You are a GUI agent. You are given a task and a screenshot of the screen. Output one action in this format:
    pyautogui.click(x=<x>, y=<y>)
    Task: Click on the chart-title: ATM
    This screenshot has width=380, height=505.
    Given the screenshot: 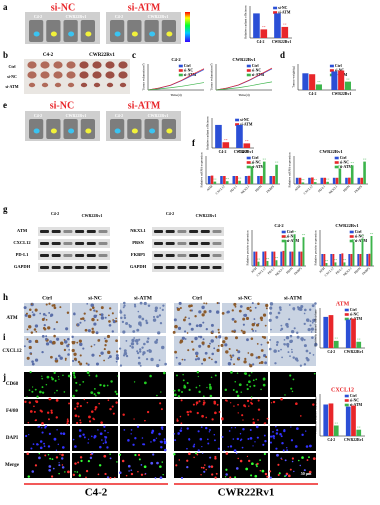 What is the action you would take?
    pyautogui.click(x=343, y=304)
    